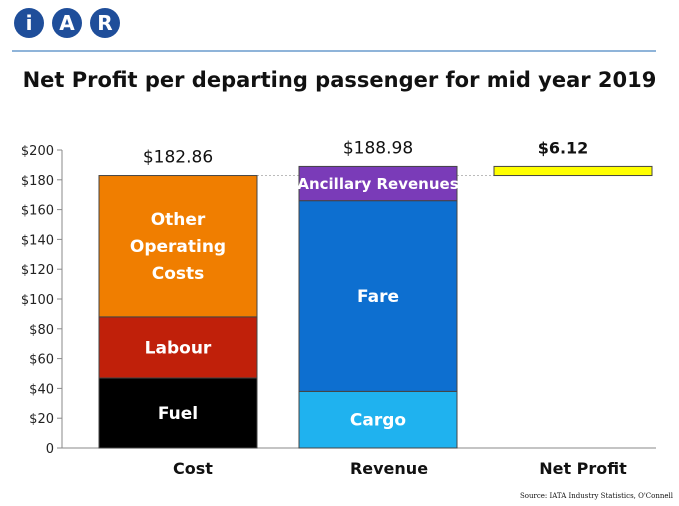 This screenshot has height=506, width=679. I want to click on y-tick-label: $40, so click(41, 389).